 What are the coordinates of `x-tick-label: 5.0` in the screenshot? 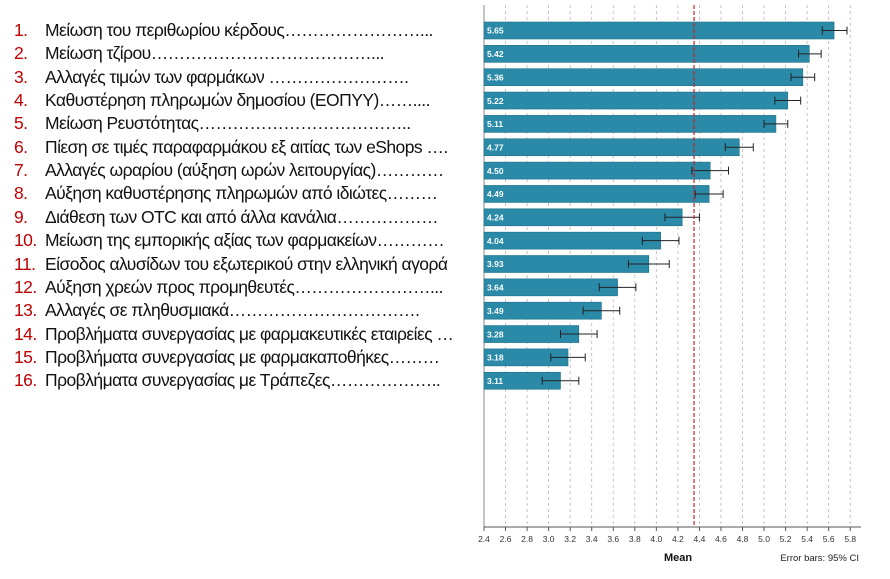 It's located at (764, 539).